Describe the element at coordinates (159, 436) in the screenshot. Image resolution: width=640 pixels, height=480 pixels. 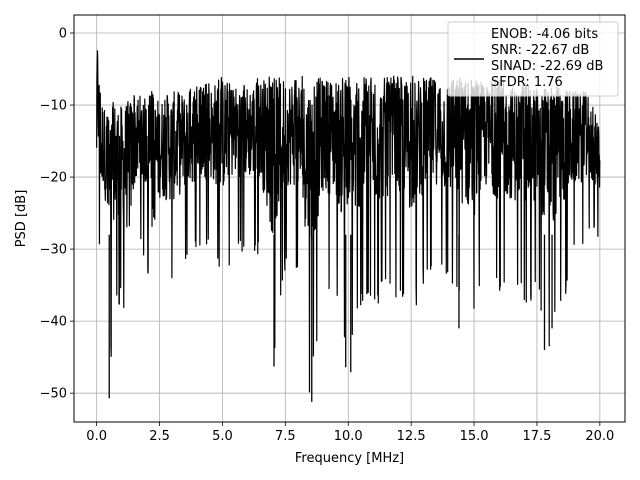
I see `x-tick-label: 2.5` at that location.